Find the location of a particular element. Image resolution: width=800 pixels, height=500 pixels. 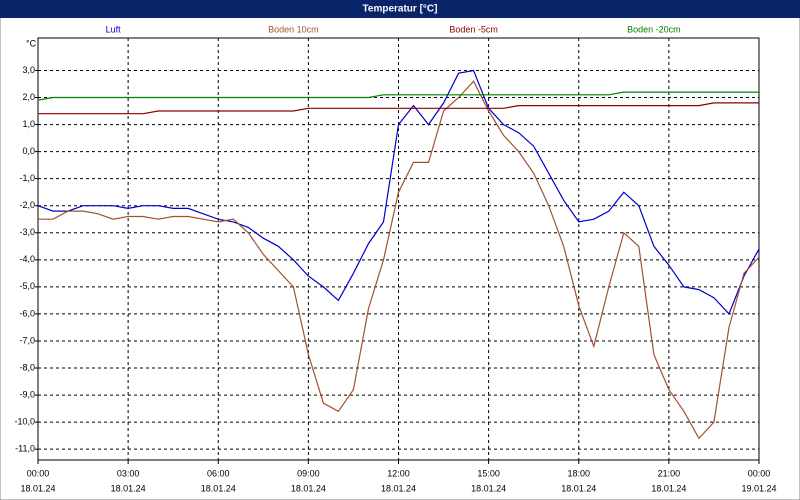

x-tick-date: 19.01.24 is located at coordinates (758, 488).